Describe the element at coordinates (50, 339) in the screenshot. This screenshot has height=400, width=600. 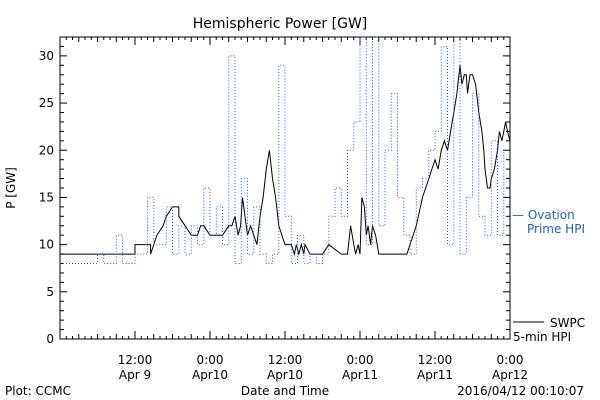
I see `y-tick-label: 0` at that location.